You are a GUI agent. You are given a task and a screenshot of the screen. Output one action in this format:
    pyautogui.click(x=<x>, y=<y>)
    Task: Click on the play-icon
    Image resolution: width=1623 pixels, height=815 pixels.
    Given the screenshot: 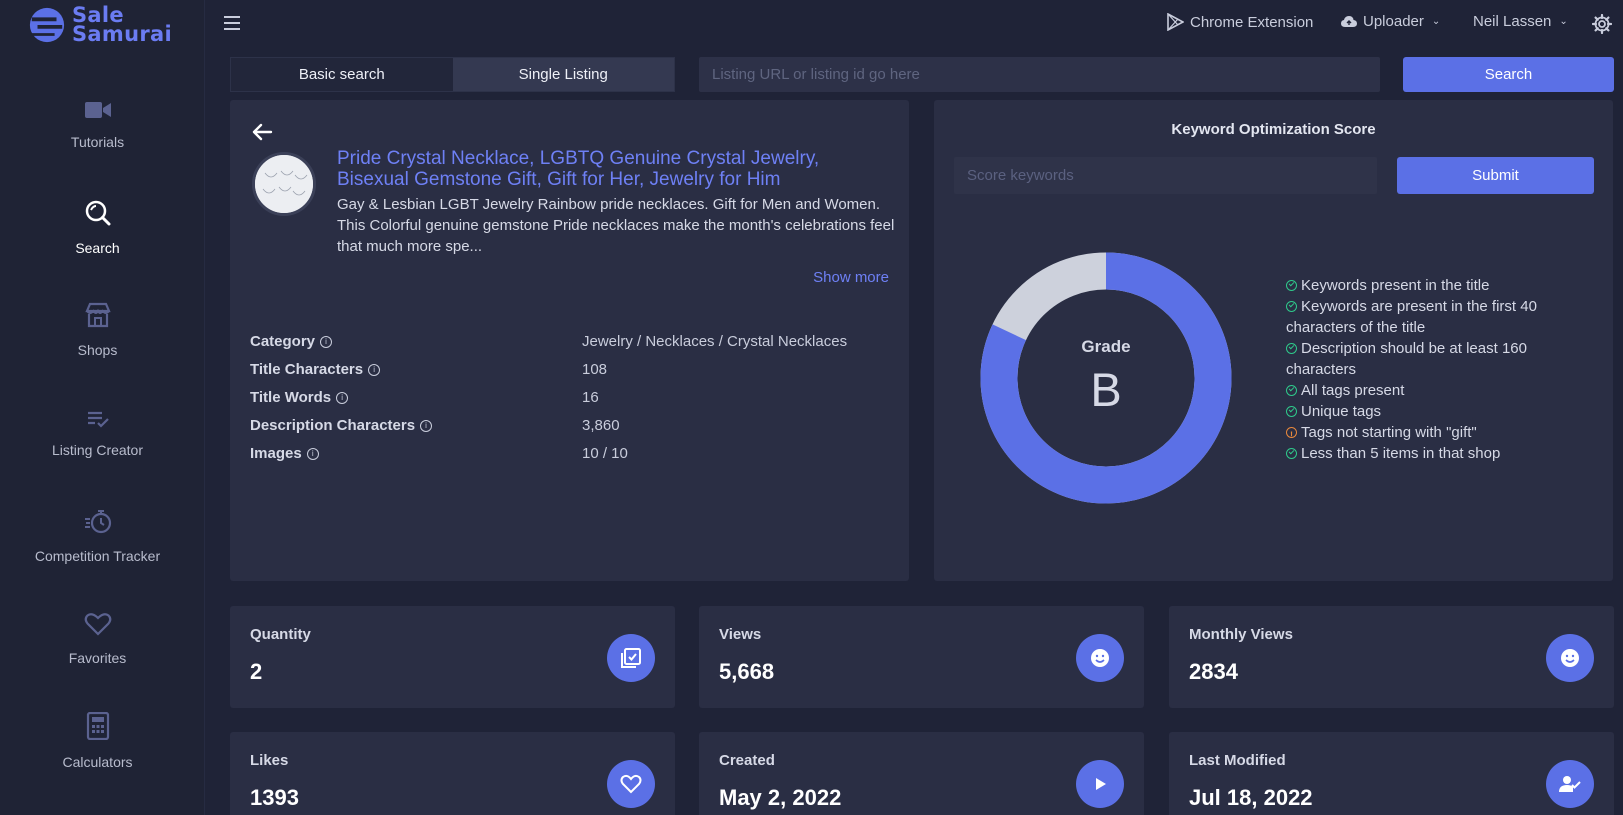 What is the action you would take?
    pyautogui.click(x=1100, y=784)
    